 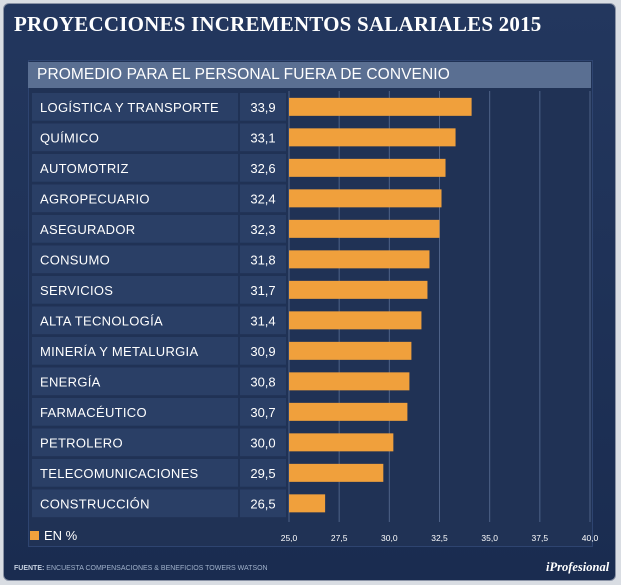 I want to click on category-label: CONSUMO, so click(x=75, y=259).